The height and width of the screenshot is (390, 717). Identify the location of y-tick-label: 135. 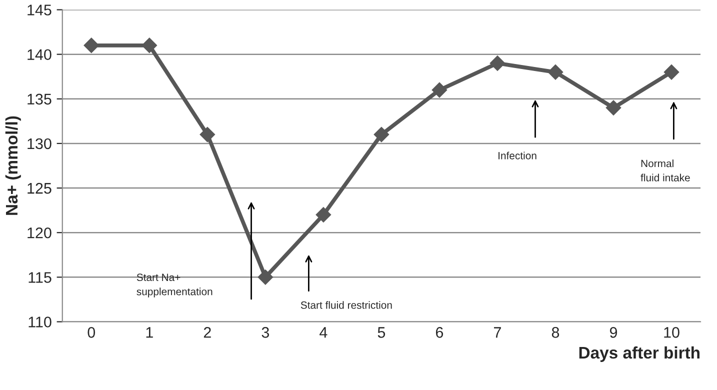
(40, 99).